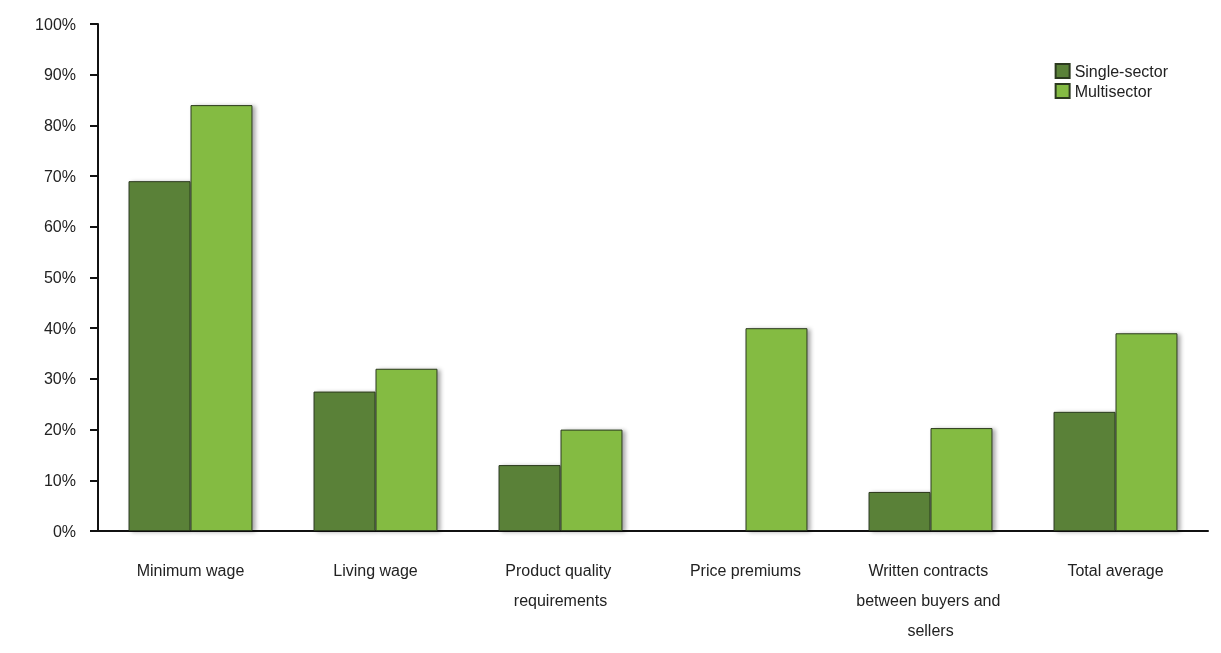  What do you see at coordinates (776, 429) in the screenshot?
I see `bar` at bounding box center [776, 429].